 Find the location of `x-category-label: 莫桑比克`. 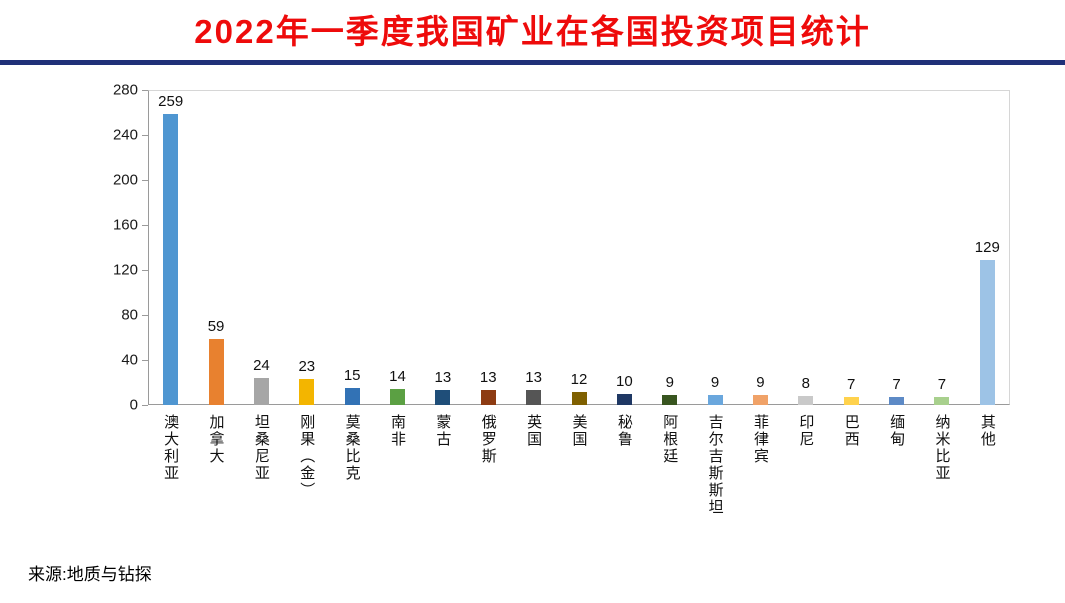

x-category-label: 莫桑比克 is located at coordinates (352, 448).